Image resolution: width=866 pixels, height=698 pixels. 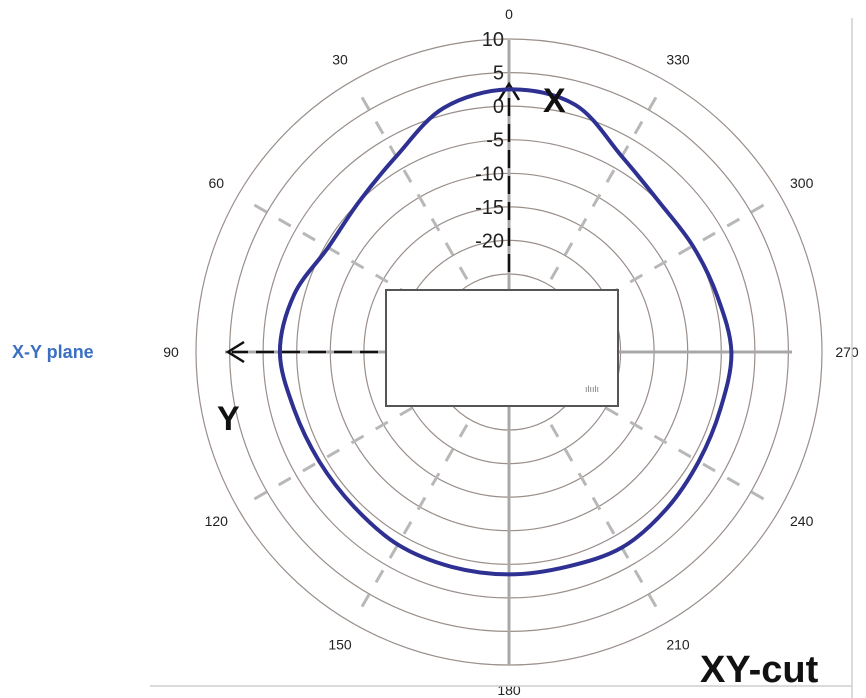 I want to click on radial-tick-label: -20, so click(x=489, y=241).